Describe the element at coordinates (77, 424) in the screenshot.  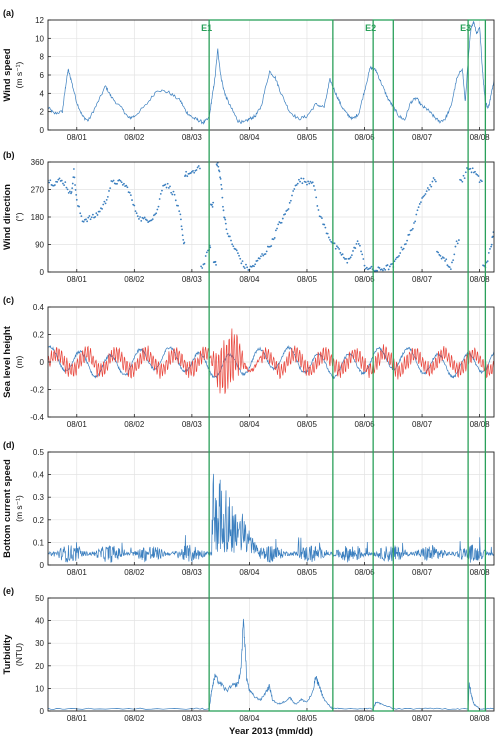
I see `x-tick-label: 08/01` at that location.